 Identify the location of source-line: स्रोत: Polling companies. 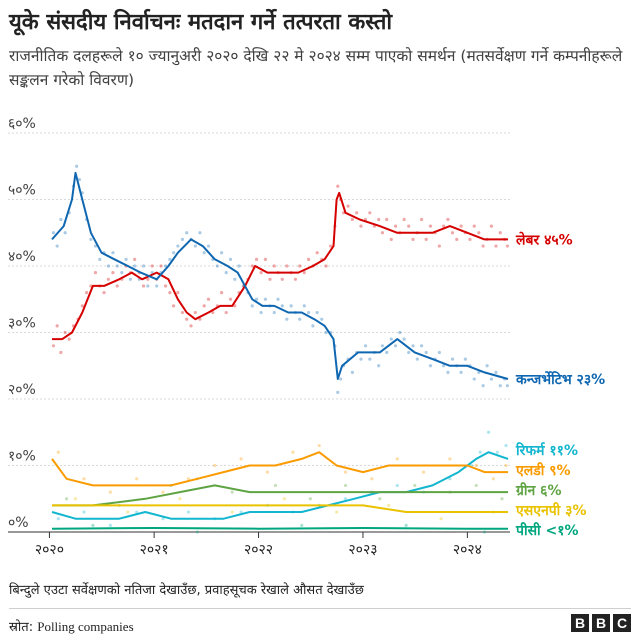
(71, 626).